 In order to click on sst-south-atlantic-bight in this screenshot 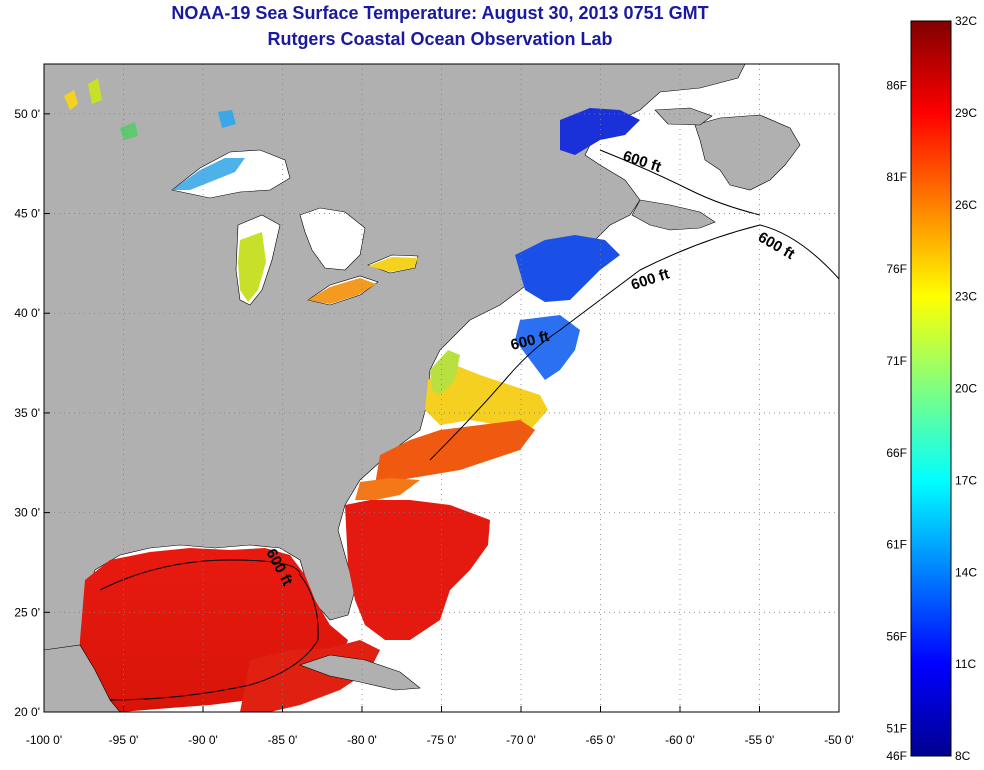, I will do `click(455, 452)`.